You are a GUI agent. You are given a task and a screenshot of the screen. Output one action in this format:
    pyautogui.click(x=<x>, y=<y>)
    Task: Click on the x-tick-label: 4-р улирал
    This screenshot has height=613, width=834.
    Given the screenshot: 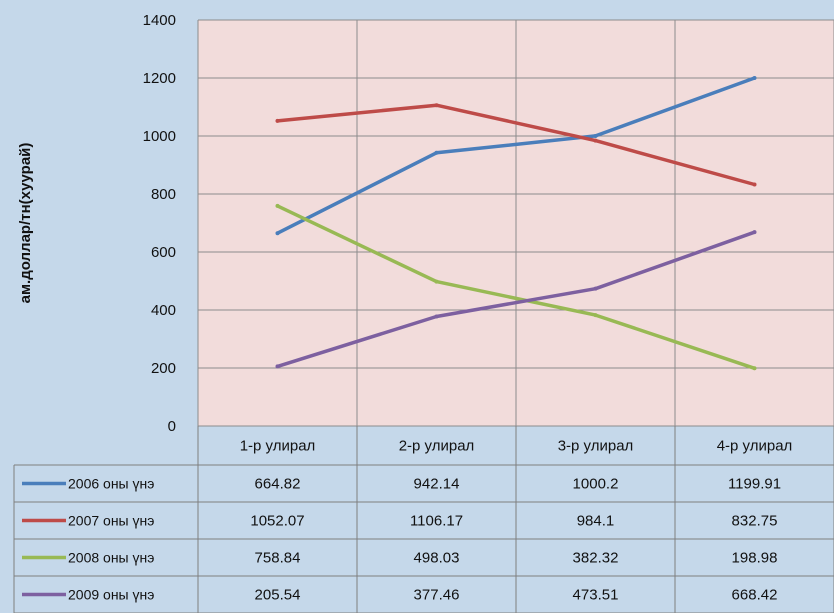 What is the action you would take?
    pyautogui.click(x=755, y=446)
    